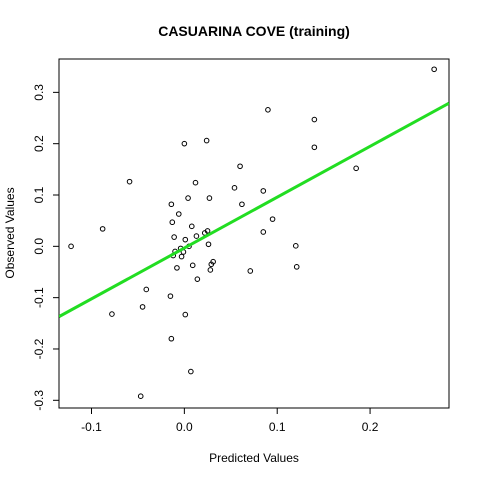  Describe the element at coordinates (184, 427) in the screenshot. I see `x-tick-label-1: 0.0` at that location.